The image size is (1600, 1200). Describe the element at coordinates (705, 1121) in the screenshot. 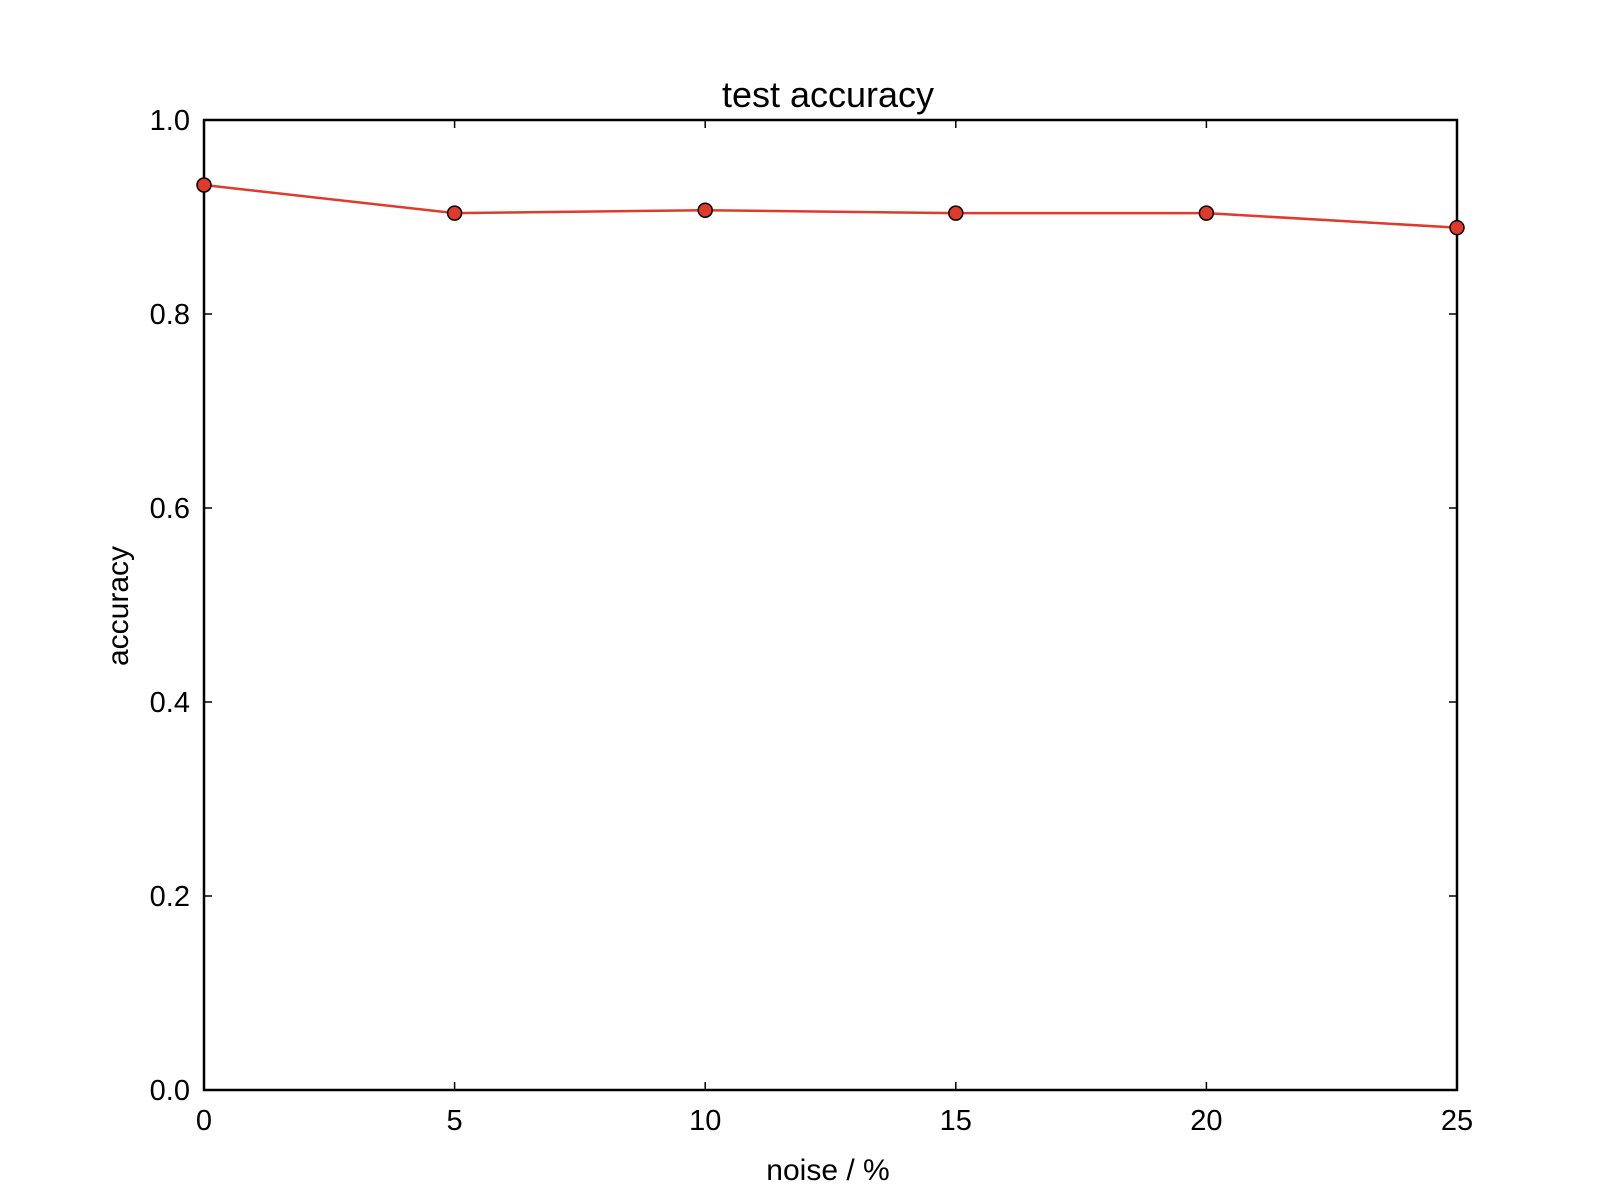

I see `x-tick-label: 10` at that location.